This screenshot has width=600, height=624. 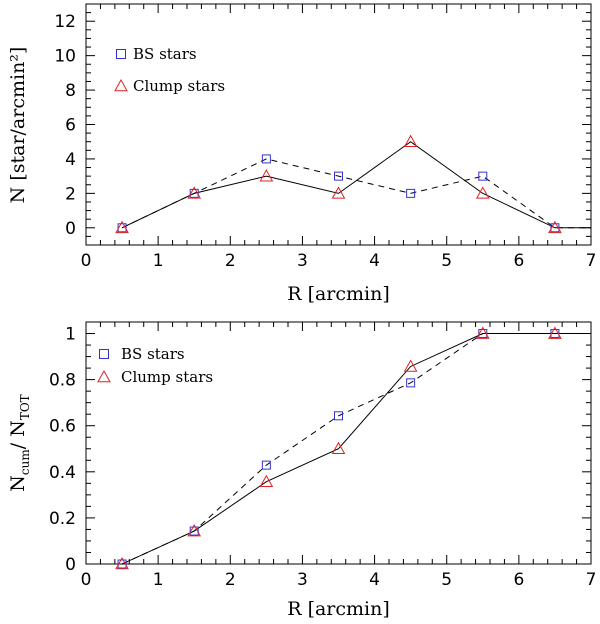 I want to click on y-tick-label: 8, so click(x=70, y=91).